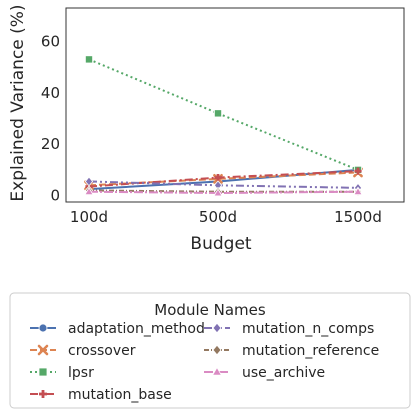  Describe the element at coordinates (358, 217) in the screenshot. I see `x-tick-label: 1500d` at that location.